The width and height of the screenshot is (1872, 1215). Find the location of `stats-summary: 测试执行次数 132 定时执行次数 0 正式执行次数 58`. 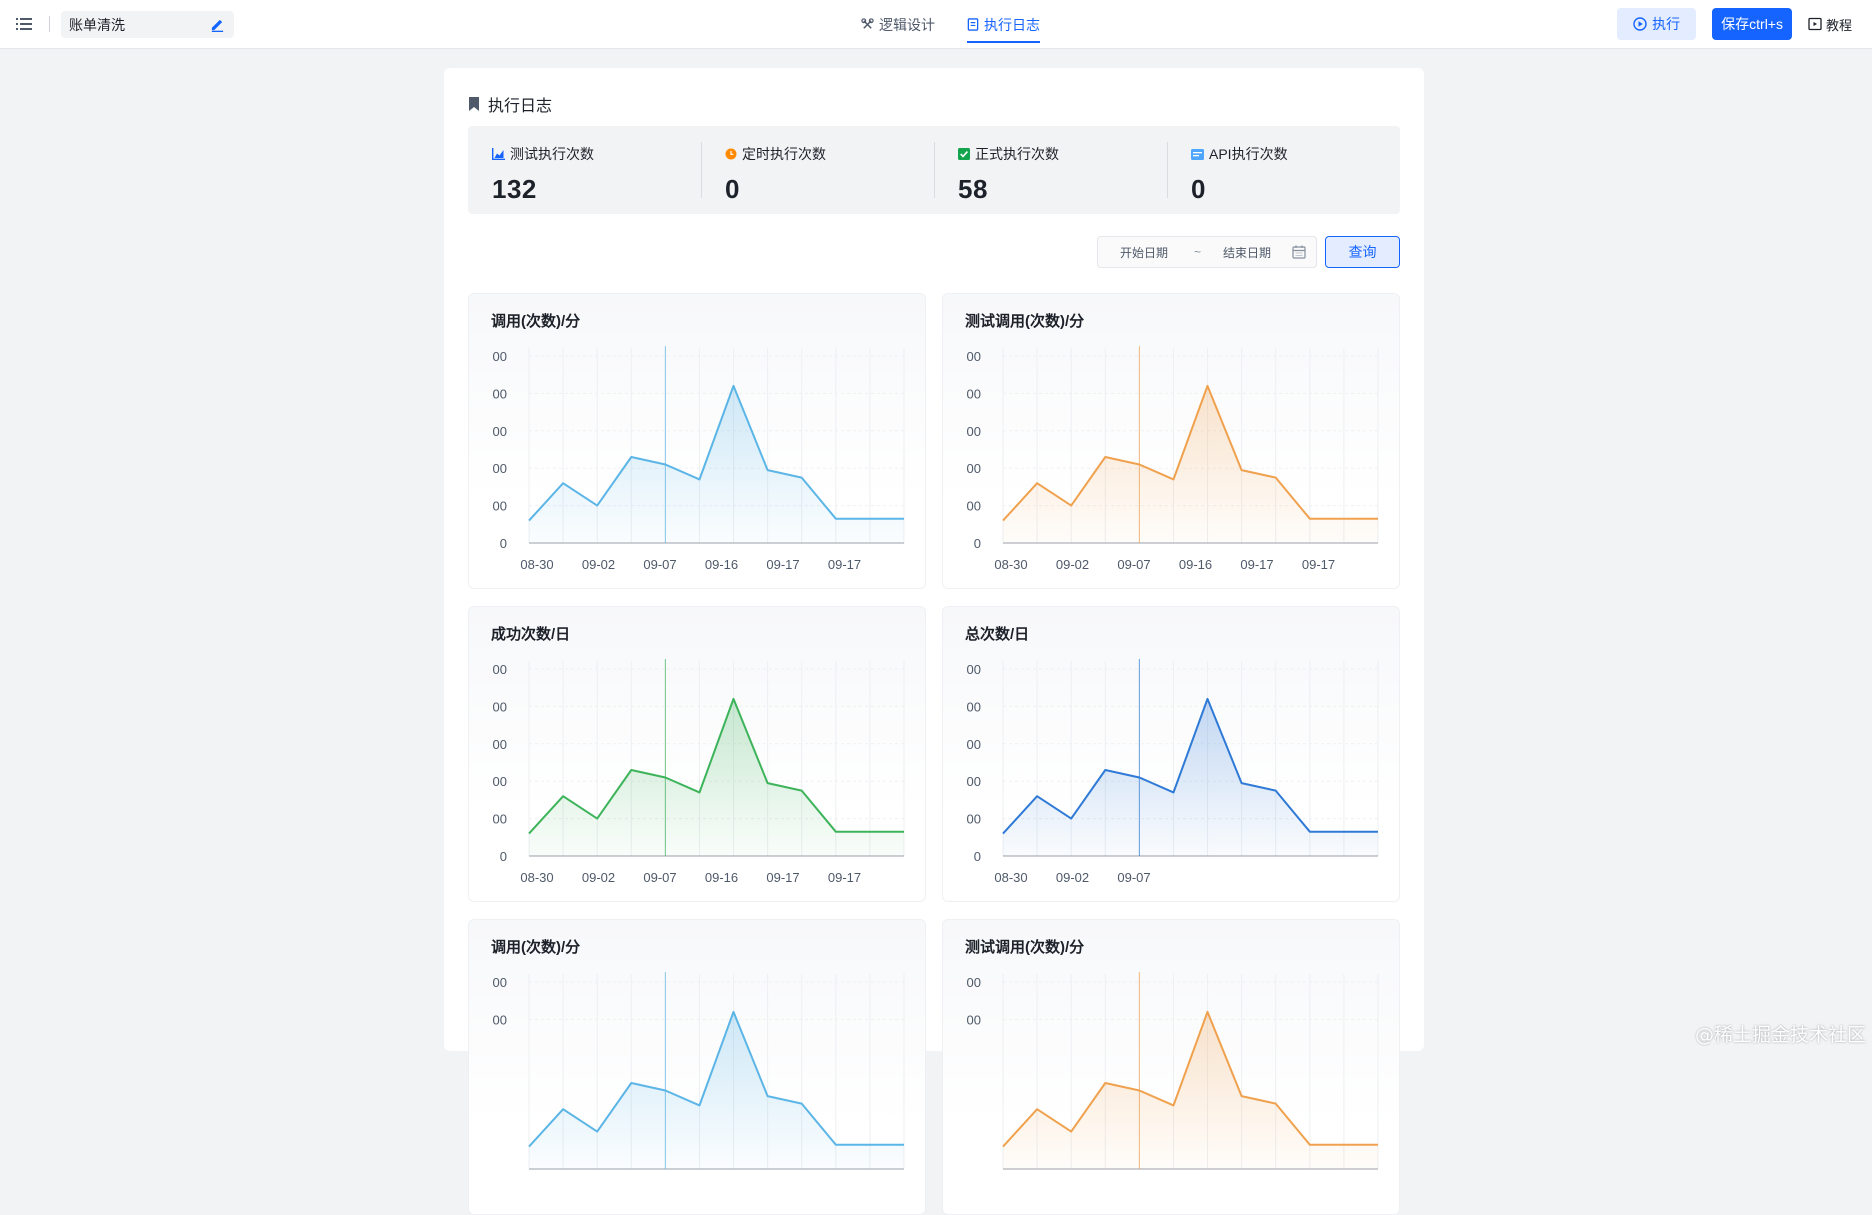

stats-summary: 测试执行次数 132 定时执行次数 0 正式执行次数 58 is located at coordinates (934, 170).